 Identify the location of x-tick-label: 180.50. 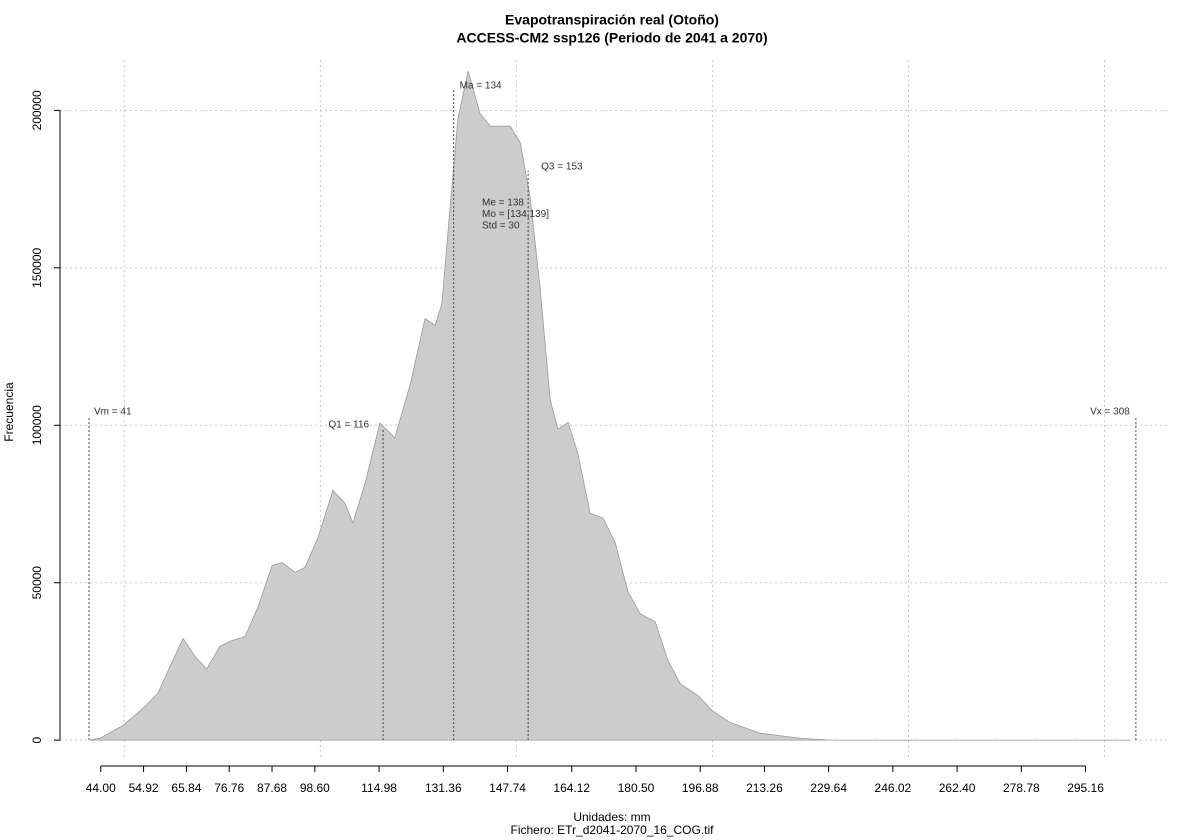
(636, 788).